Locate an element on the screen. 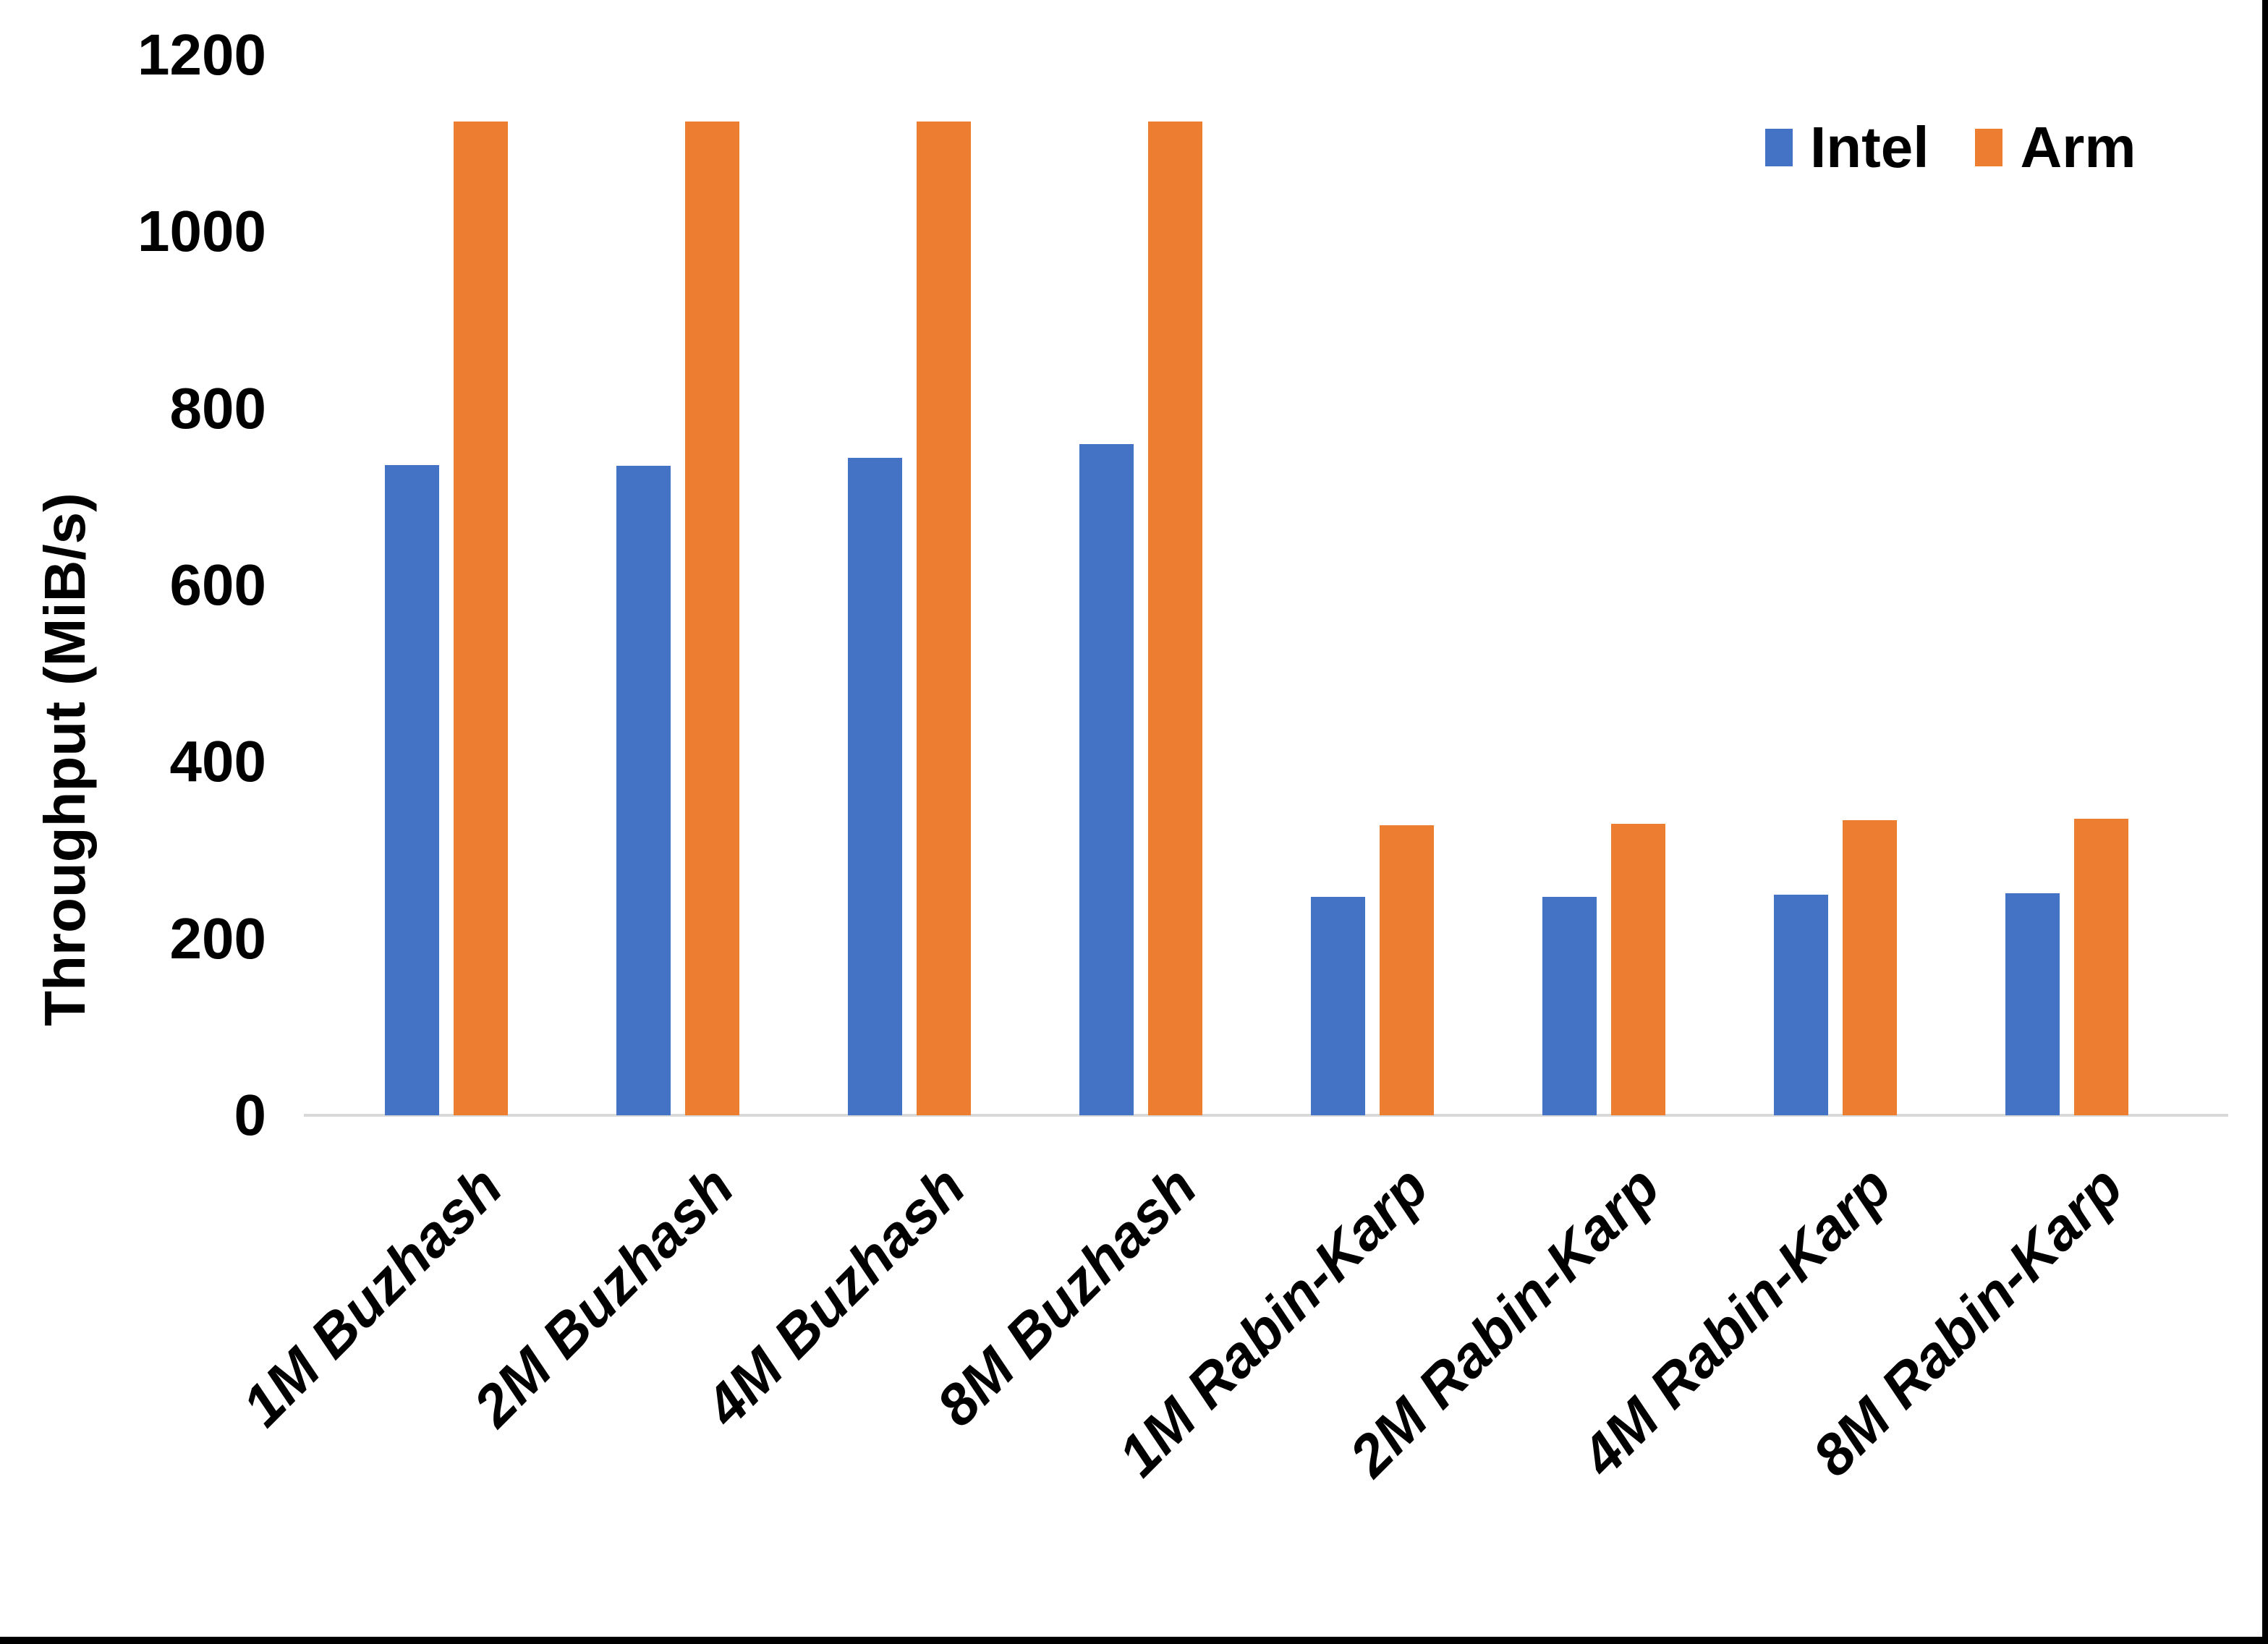  bar-intel-1m-buzhash is located at coordinates (412, 790).